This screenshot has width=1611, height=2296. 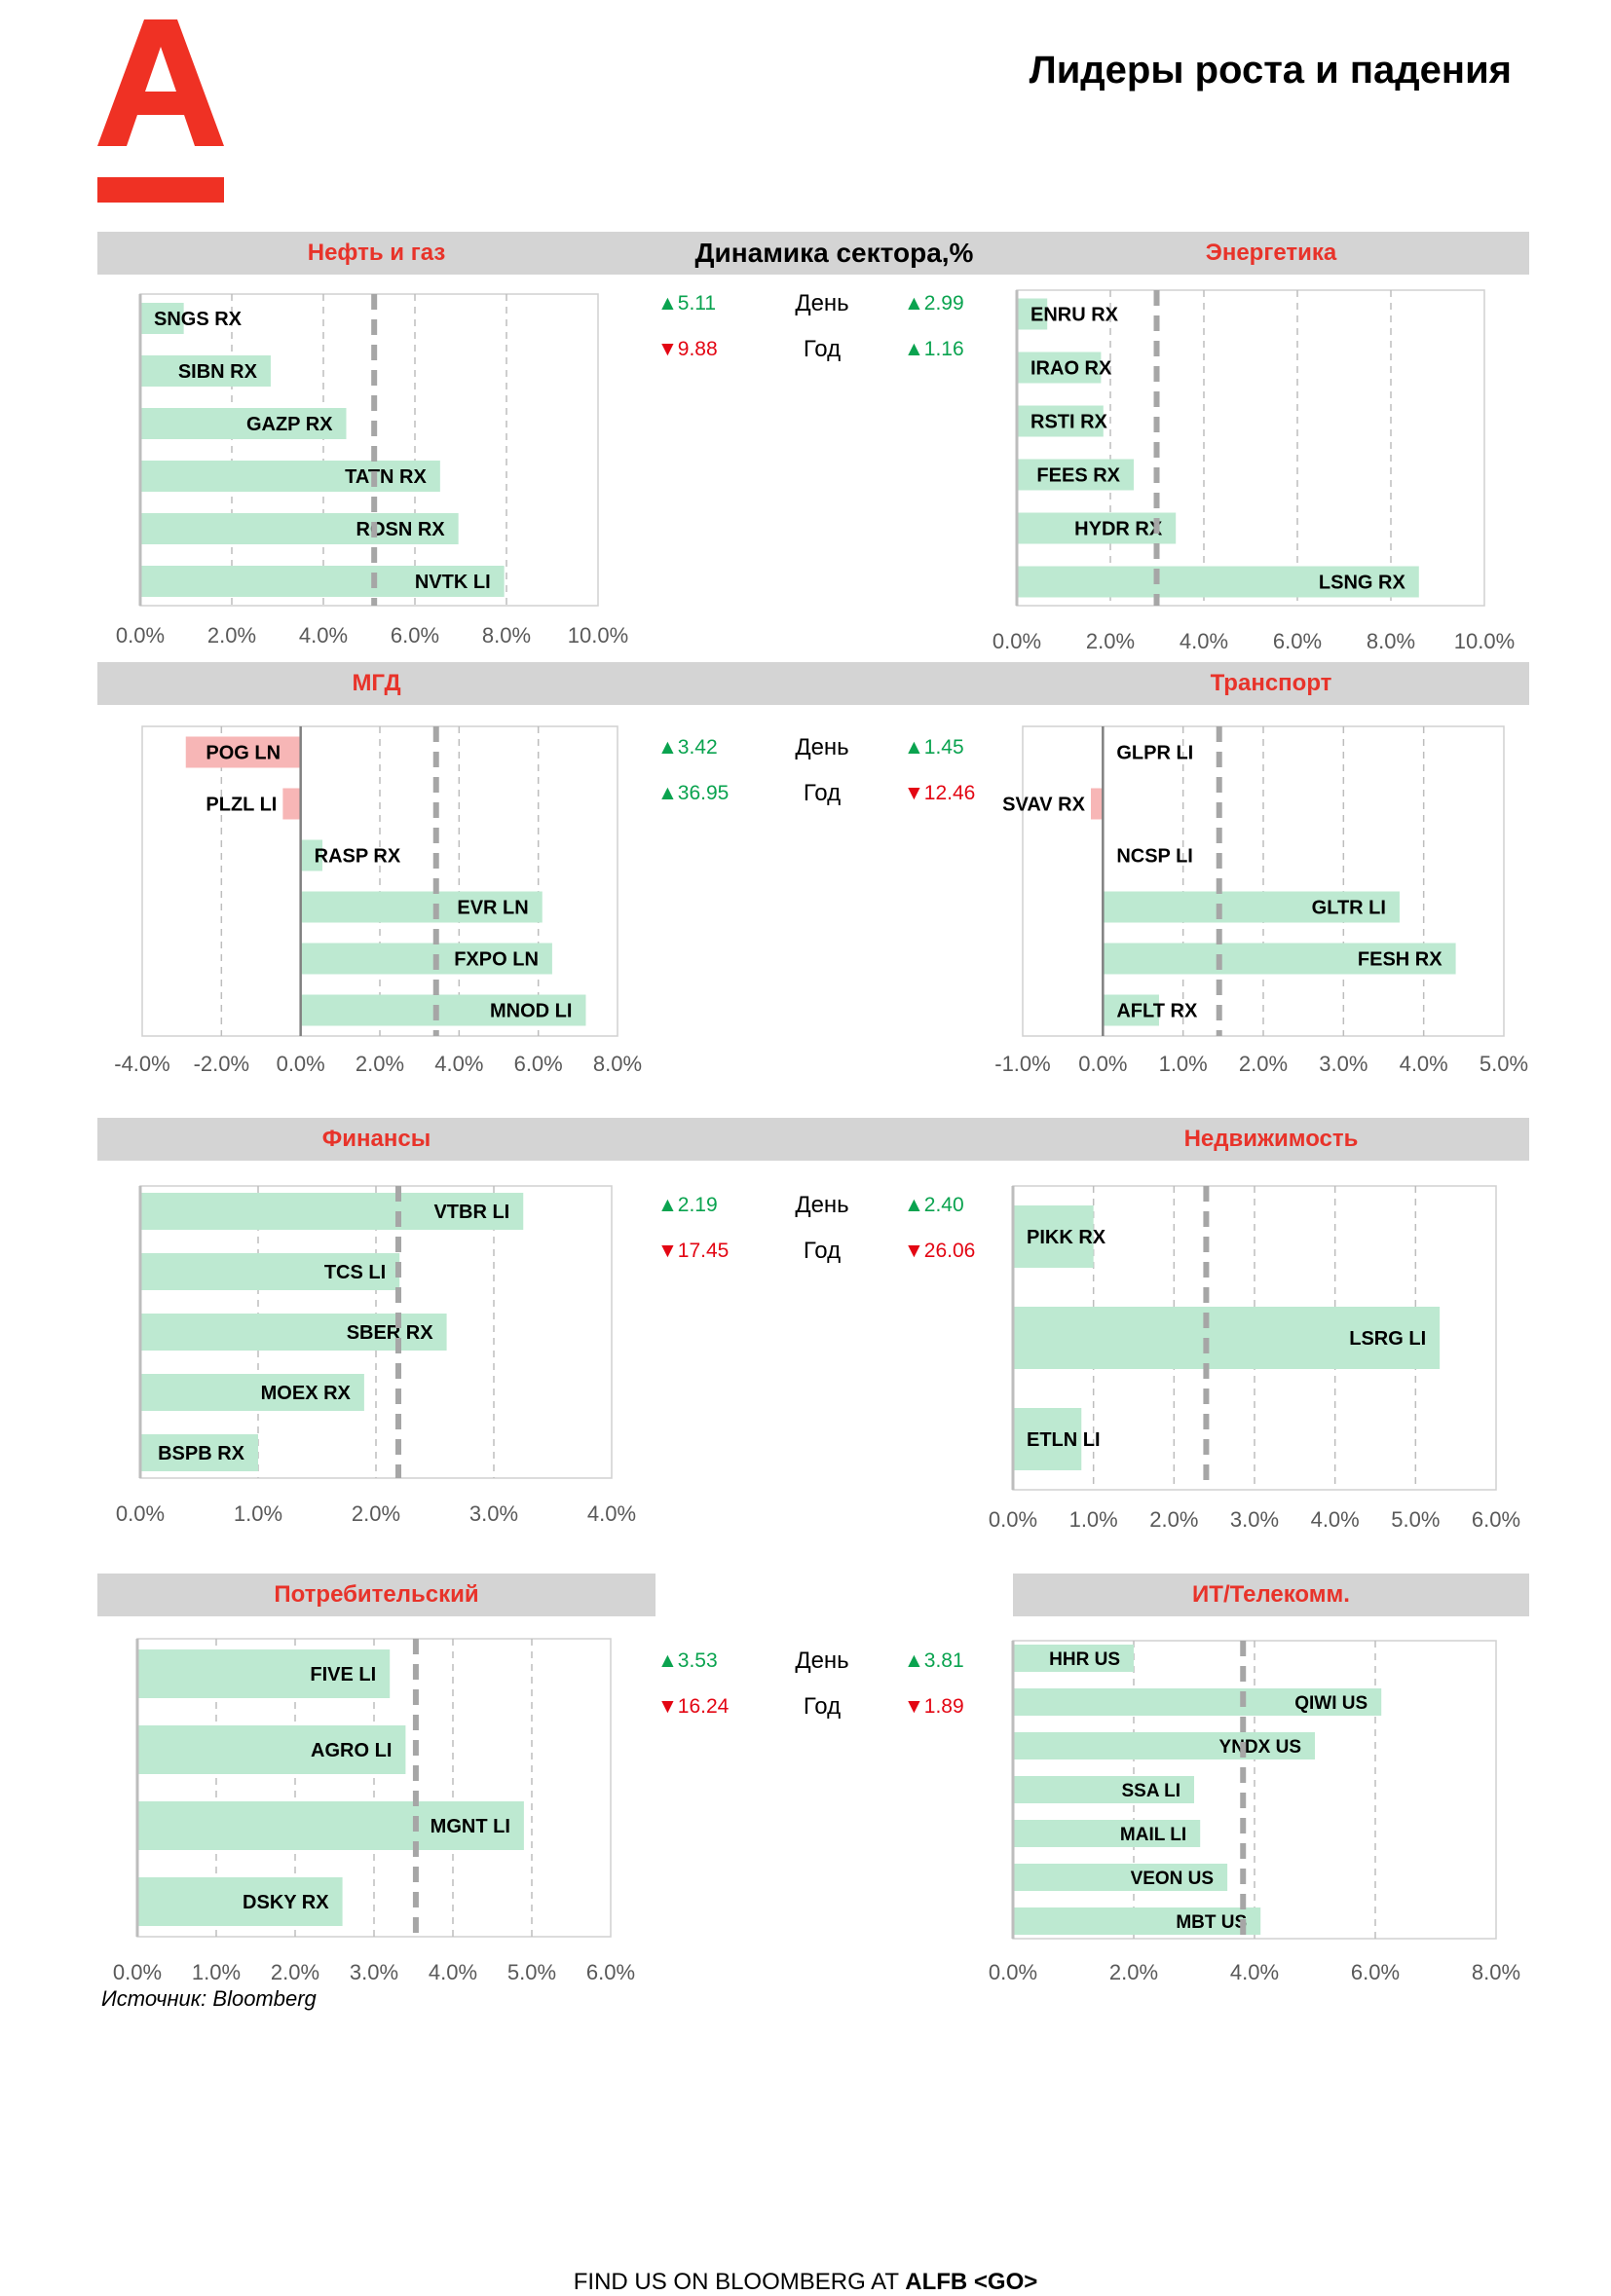 What do you see at coordinates (496, 960) in the screenshot?
I see `bar-label: FXPO LN` at bounding box center [496, 960].